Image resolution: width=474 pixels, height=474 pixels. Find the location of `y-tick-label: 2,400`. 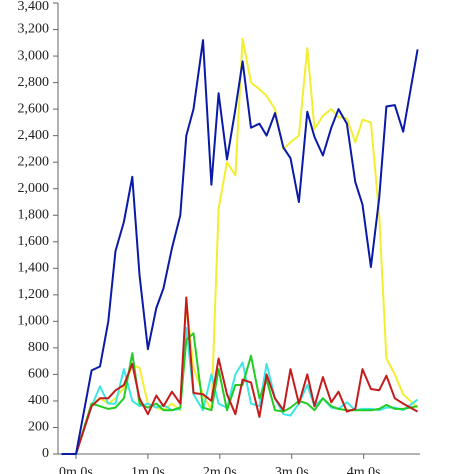

y-tick-label: 2,400 is located at coordinates (34, 135).